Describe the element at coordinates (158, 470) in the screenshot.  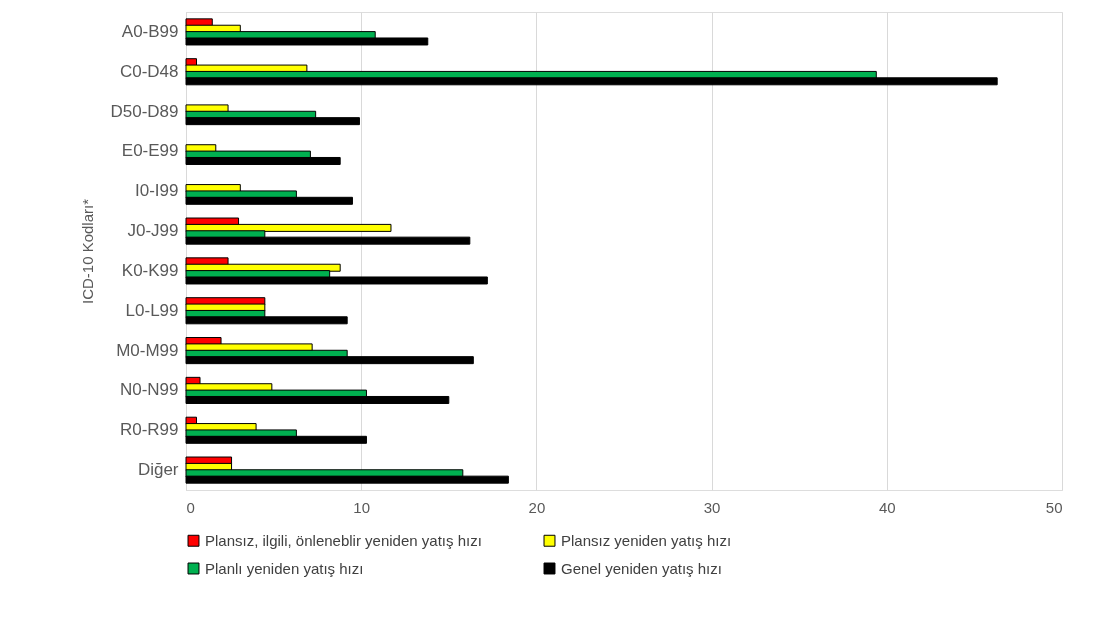
I see `y-tick-label: Diğer` at that location.